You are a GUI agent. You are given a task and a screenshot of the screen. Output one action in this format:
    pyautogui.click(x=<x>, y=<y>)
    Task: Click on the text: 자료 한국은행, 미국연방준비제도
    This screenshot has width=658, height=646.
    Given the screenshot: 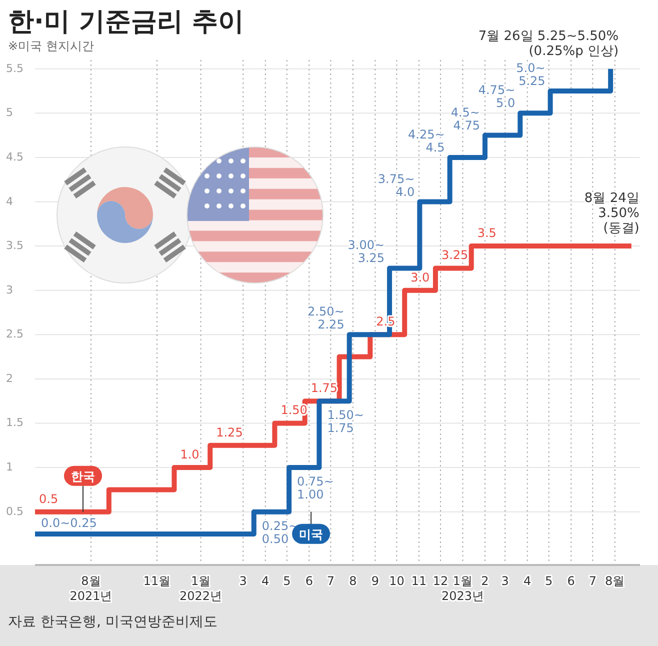 What is the action you would take?
    pyautogui.click(x=113, y=622)
    